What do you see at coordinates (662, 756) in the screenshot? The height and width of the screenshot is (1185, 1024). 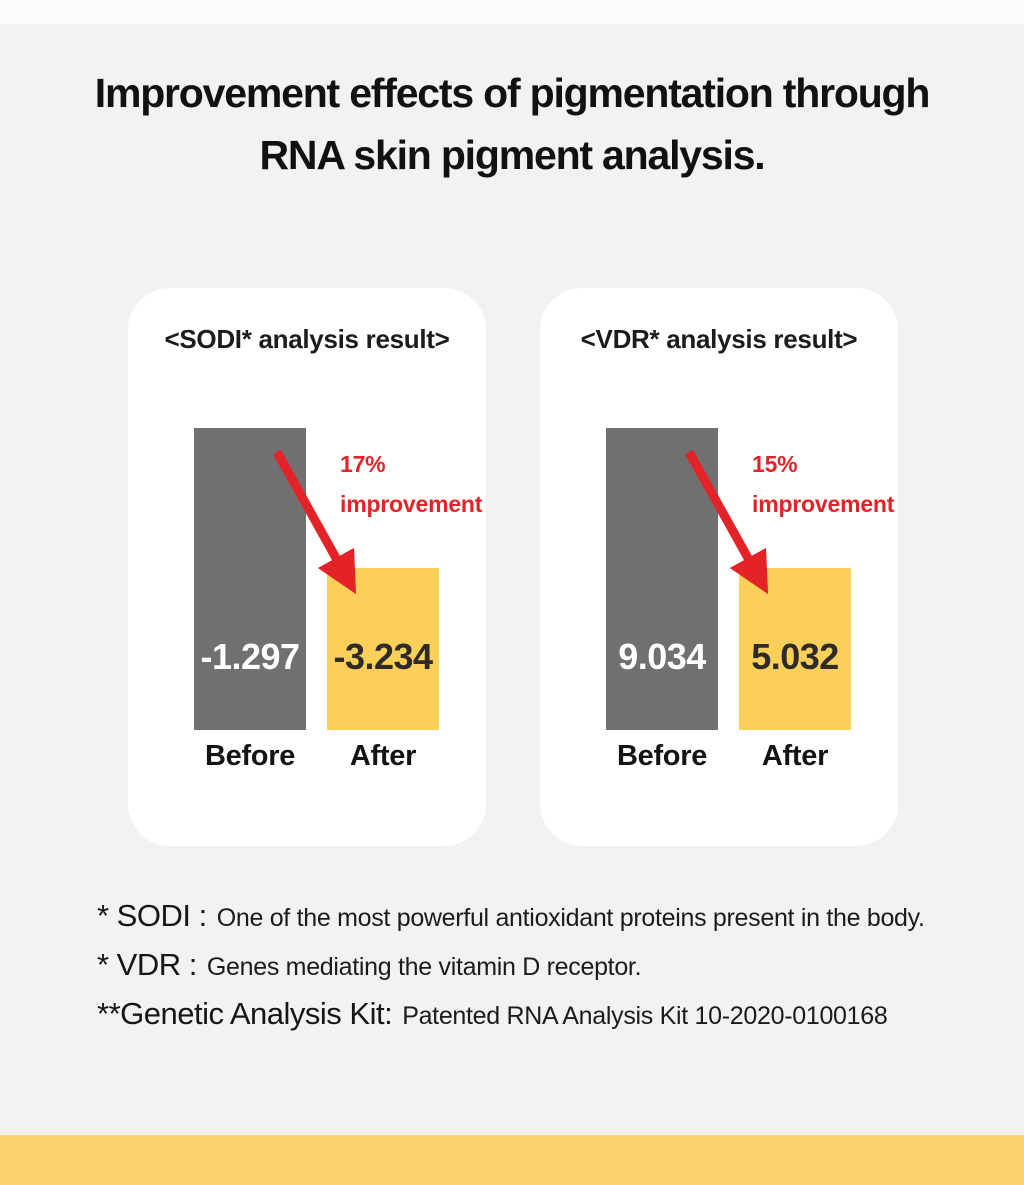 I see `vdr-before-label: Before` at bounding box center [662, 756].